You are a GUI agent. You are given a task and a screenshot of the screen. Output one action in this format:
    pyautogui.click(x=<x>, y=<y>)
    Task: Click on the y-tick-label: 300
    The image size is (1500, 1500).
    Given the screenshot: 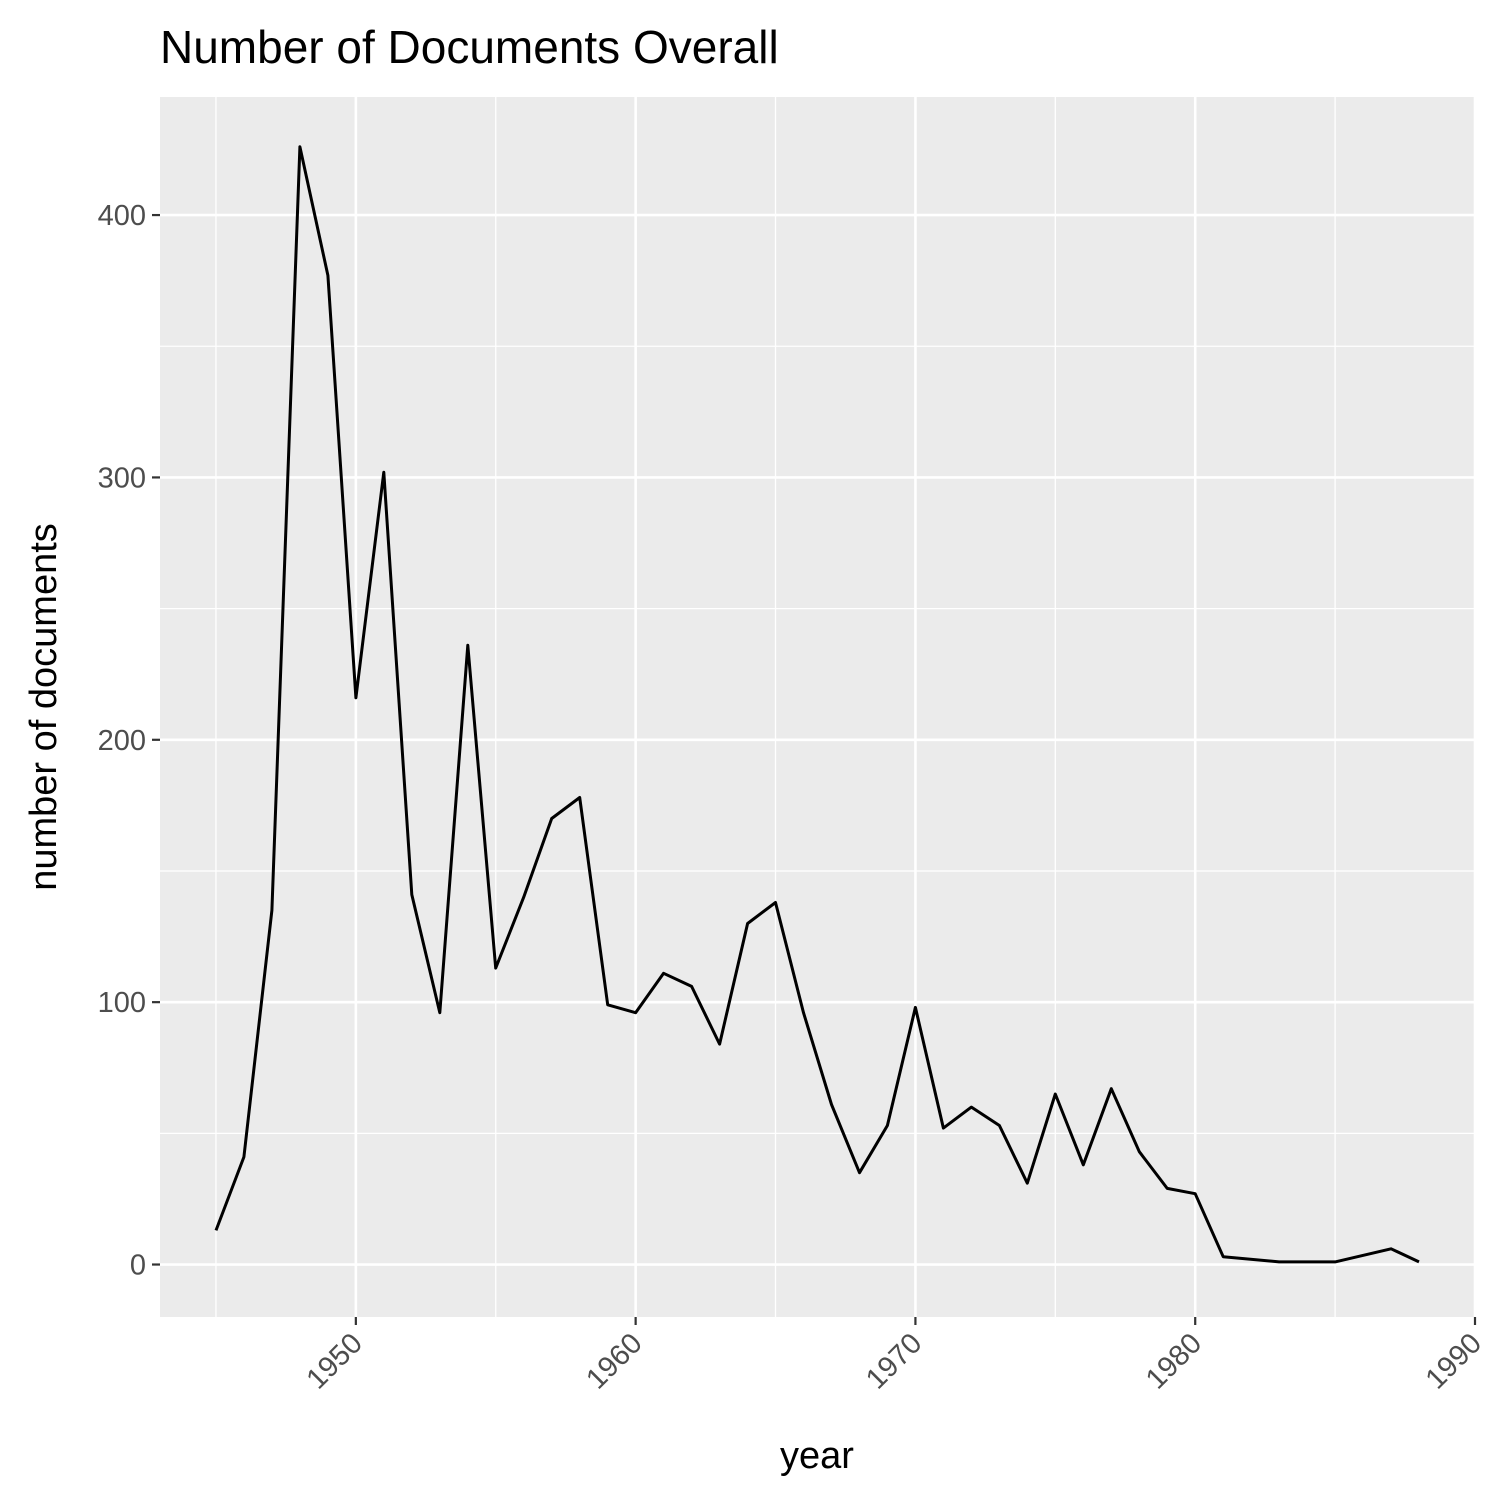 What is the action you would take?
    pyautogui.click(x=122, y=478)
    